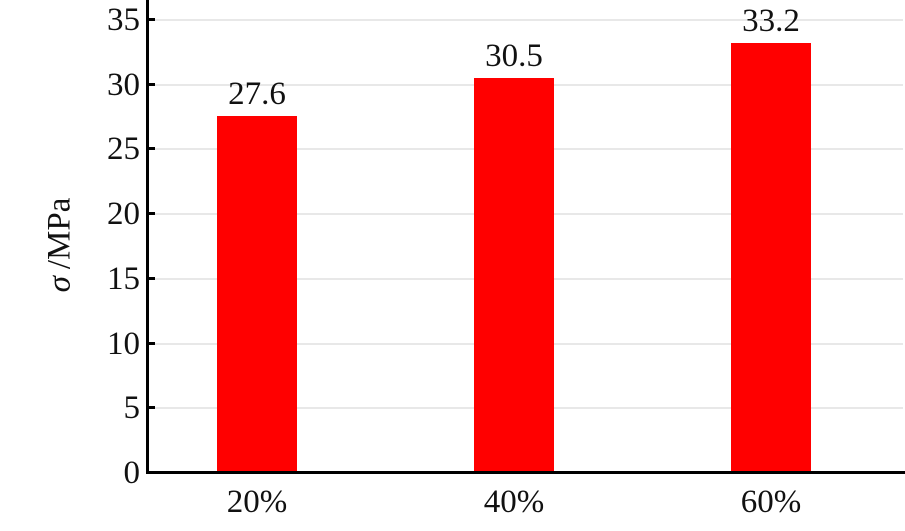 The height and width of the screenshot is (531, 905). Describe the element at coordinates (514, 502) in the screenshot. I see `x-category-label-40%: 40%` at that location.